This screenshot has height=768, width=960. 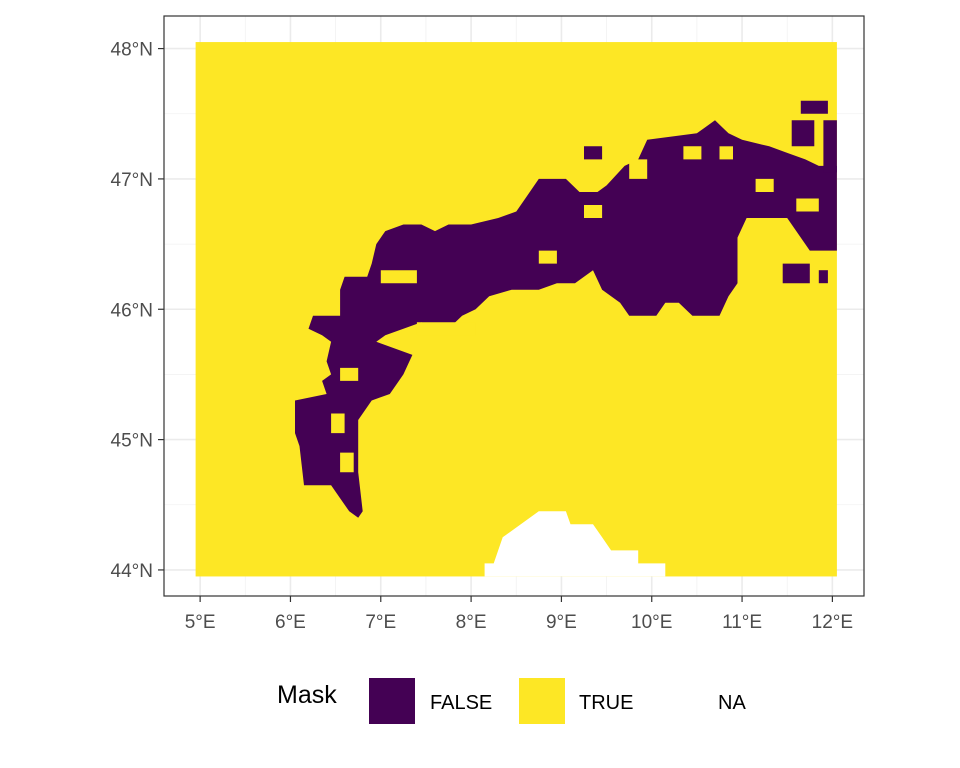 What do you see at coordinates (132, 571) in the screenshot?
I see `y-tick-label: 44°N` at bounding box center [132, 571].